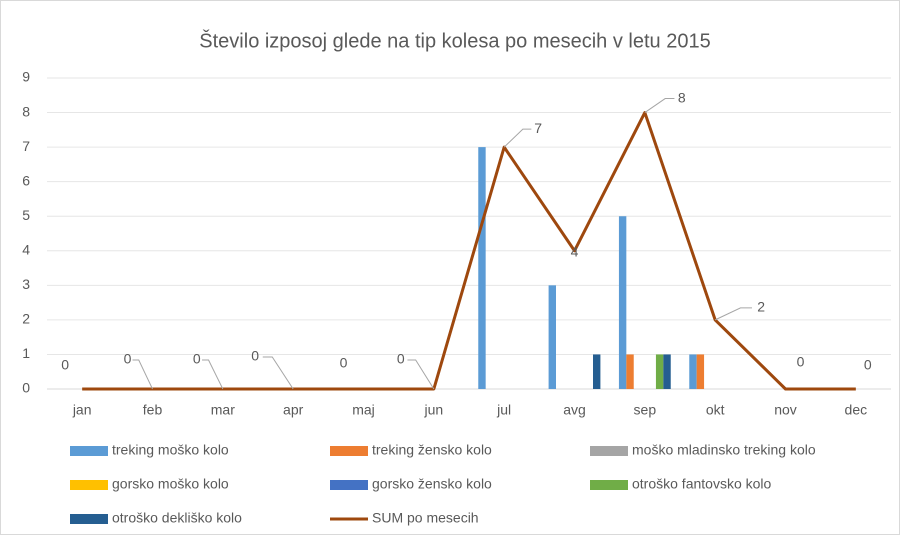  Describe the element at coordinates (715, 410) in the screenshot. I see `x-tick-label: okt` at that location.